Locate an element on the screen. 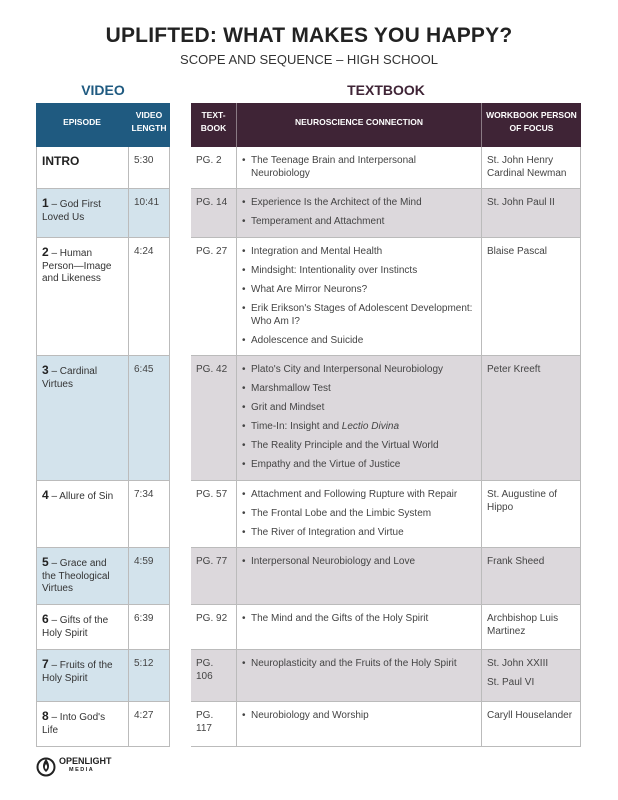 The width and height of the screenshot is (618, 800). topic-text-main: Neurobiology and Worship is located at coordinates (310, 715).